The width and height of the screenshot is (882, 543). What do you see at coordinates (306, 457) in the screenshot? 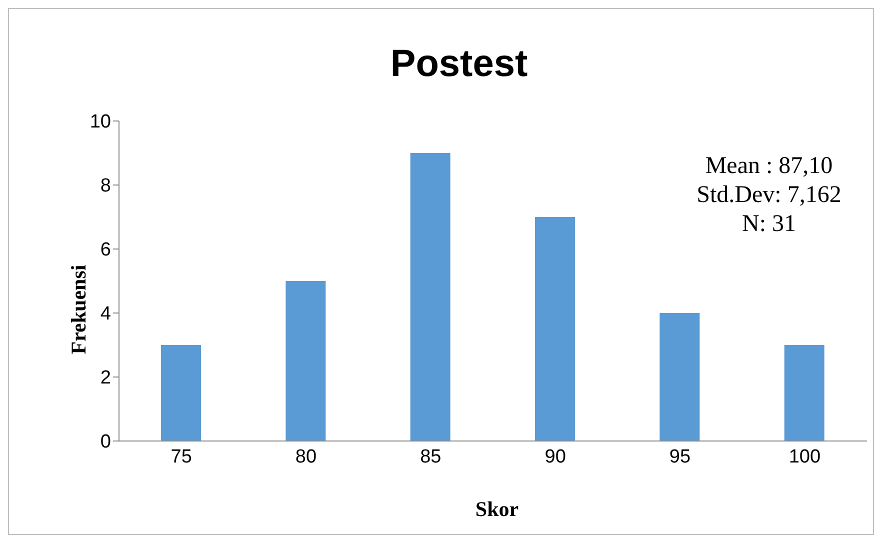
I see `x-tick-label: 80` at bounding box center [306, 457].